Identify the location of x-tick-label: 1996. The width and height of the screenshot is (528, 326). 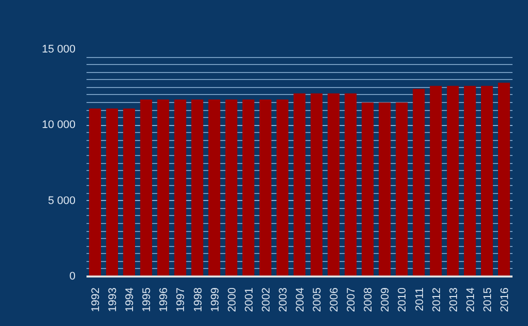
(164, 299).